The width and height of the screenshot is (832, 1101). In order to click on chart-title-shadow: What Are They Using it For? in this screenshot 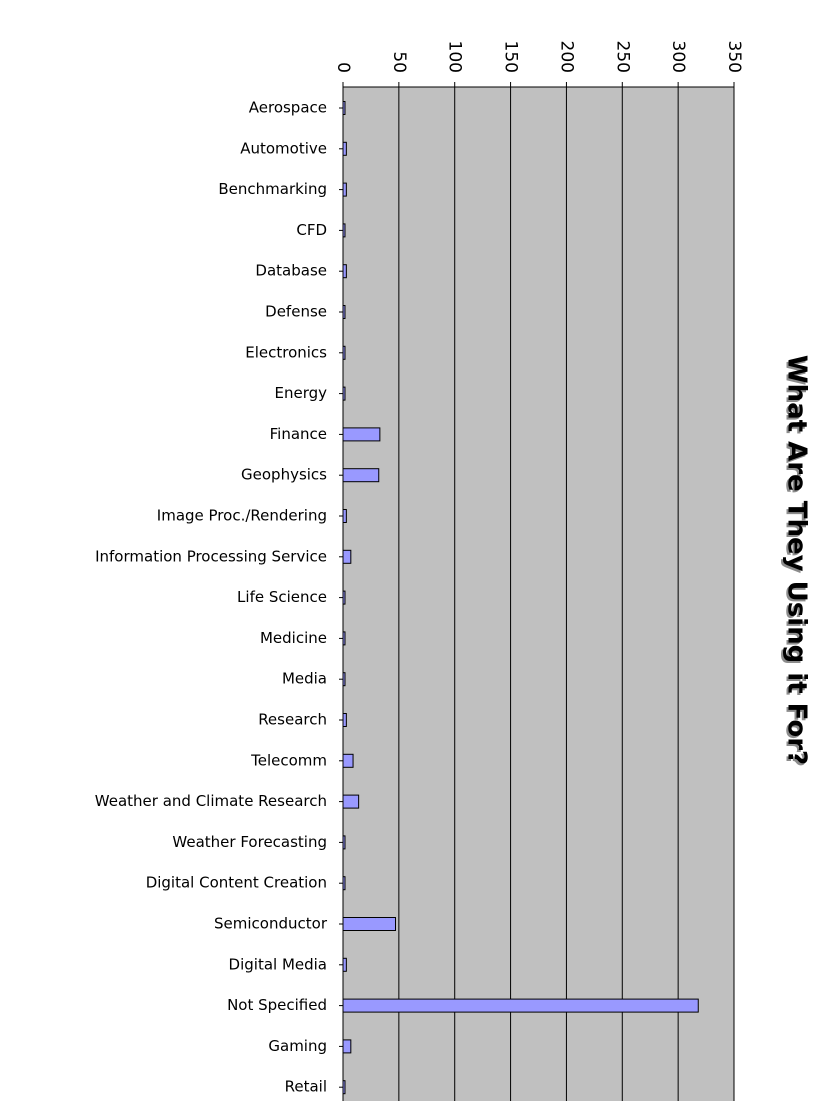, I will do `click(795, 562)`.